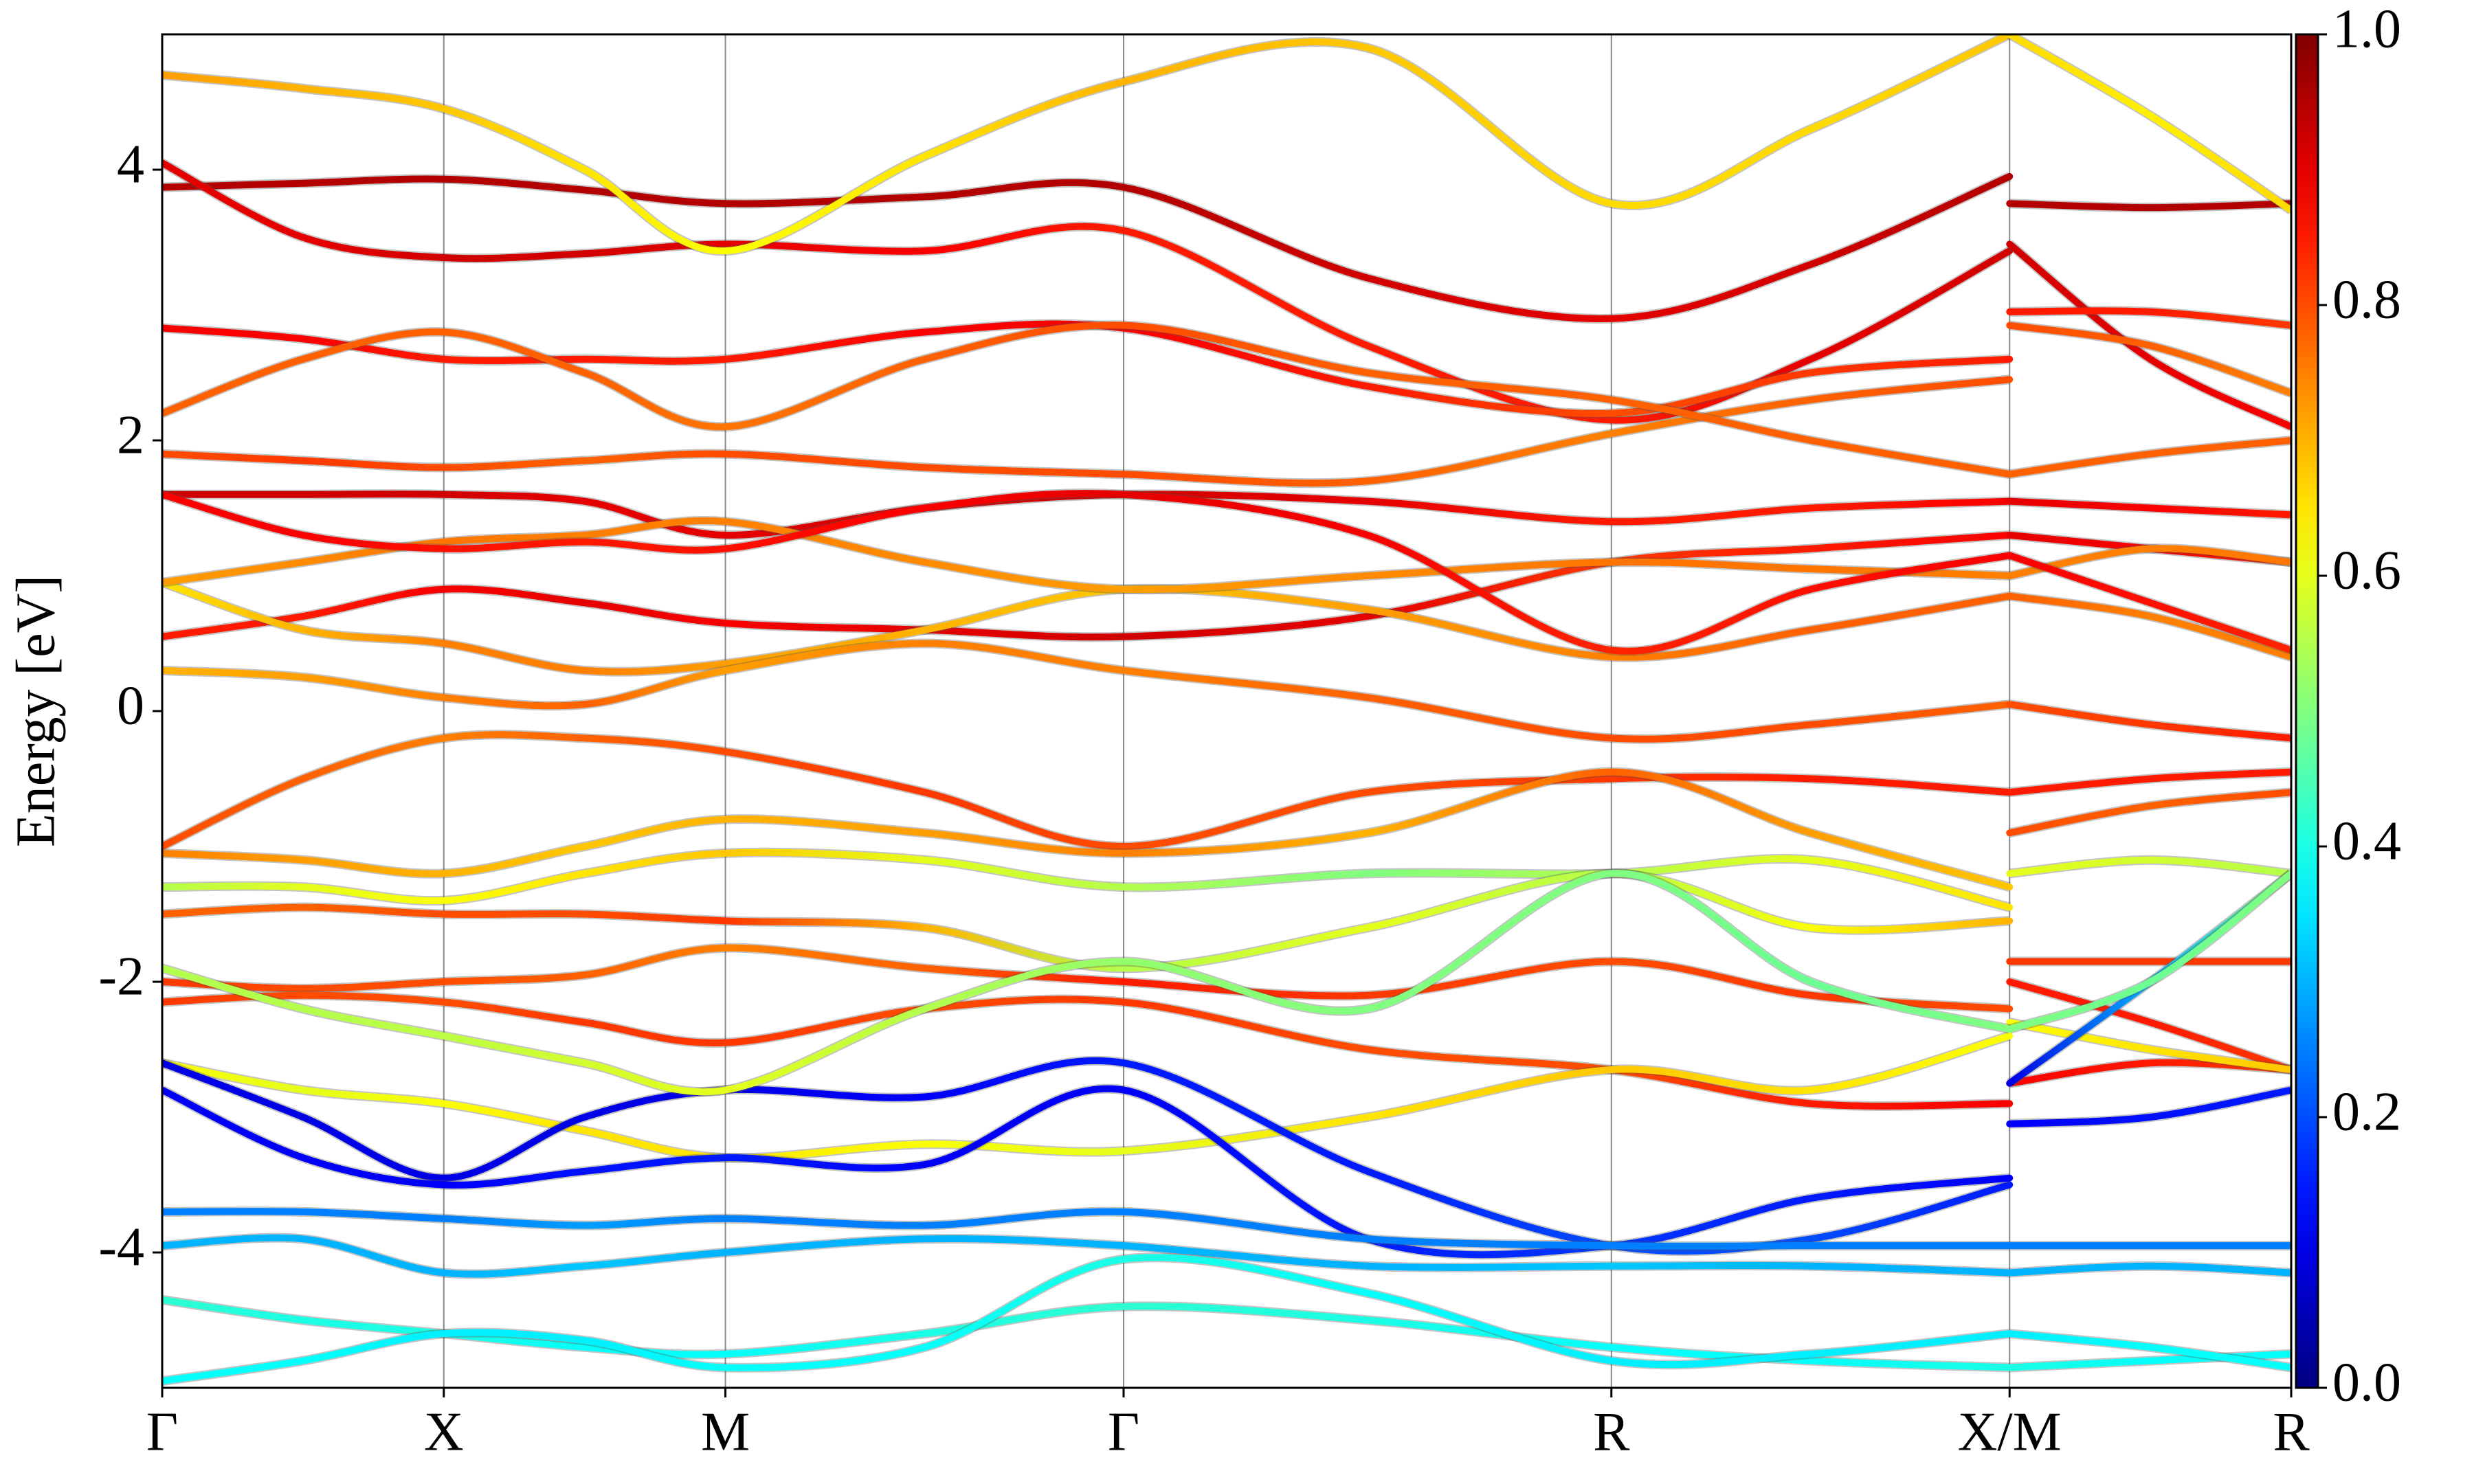  What do you see at coordinates (2366, 299) in the screenshot?
I see `colorbar-tick-label: 0.8` at bounding box center [2366, 299].